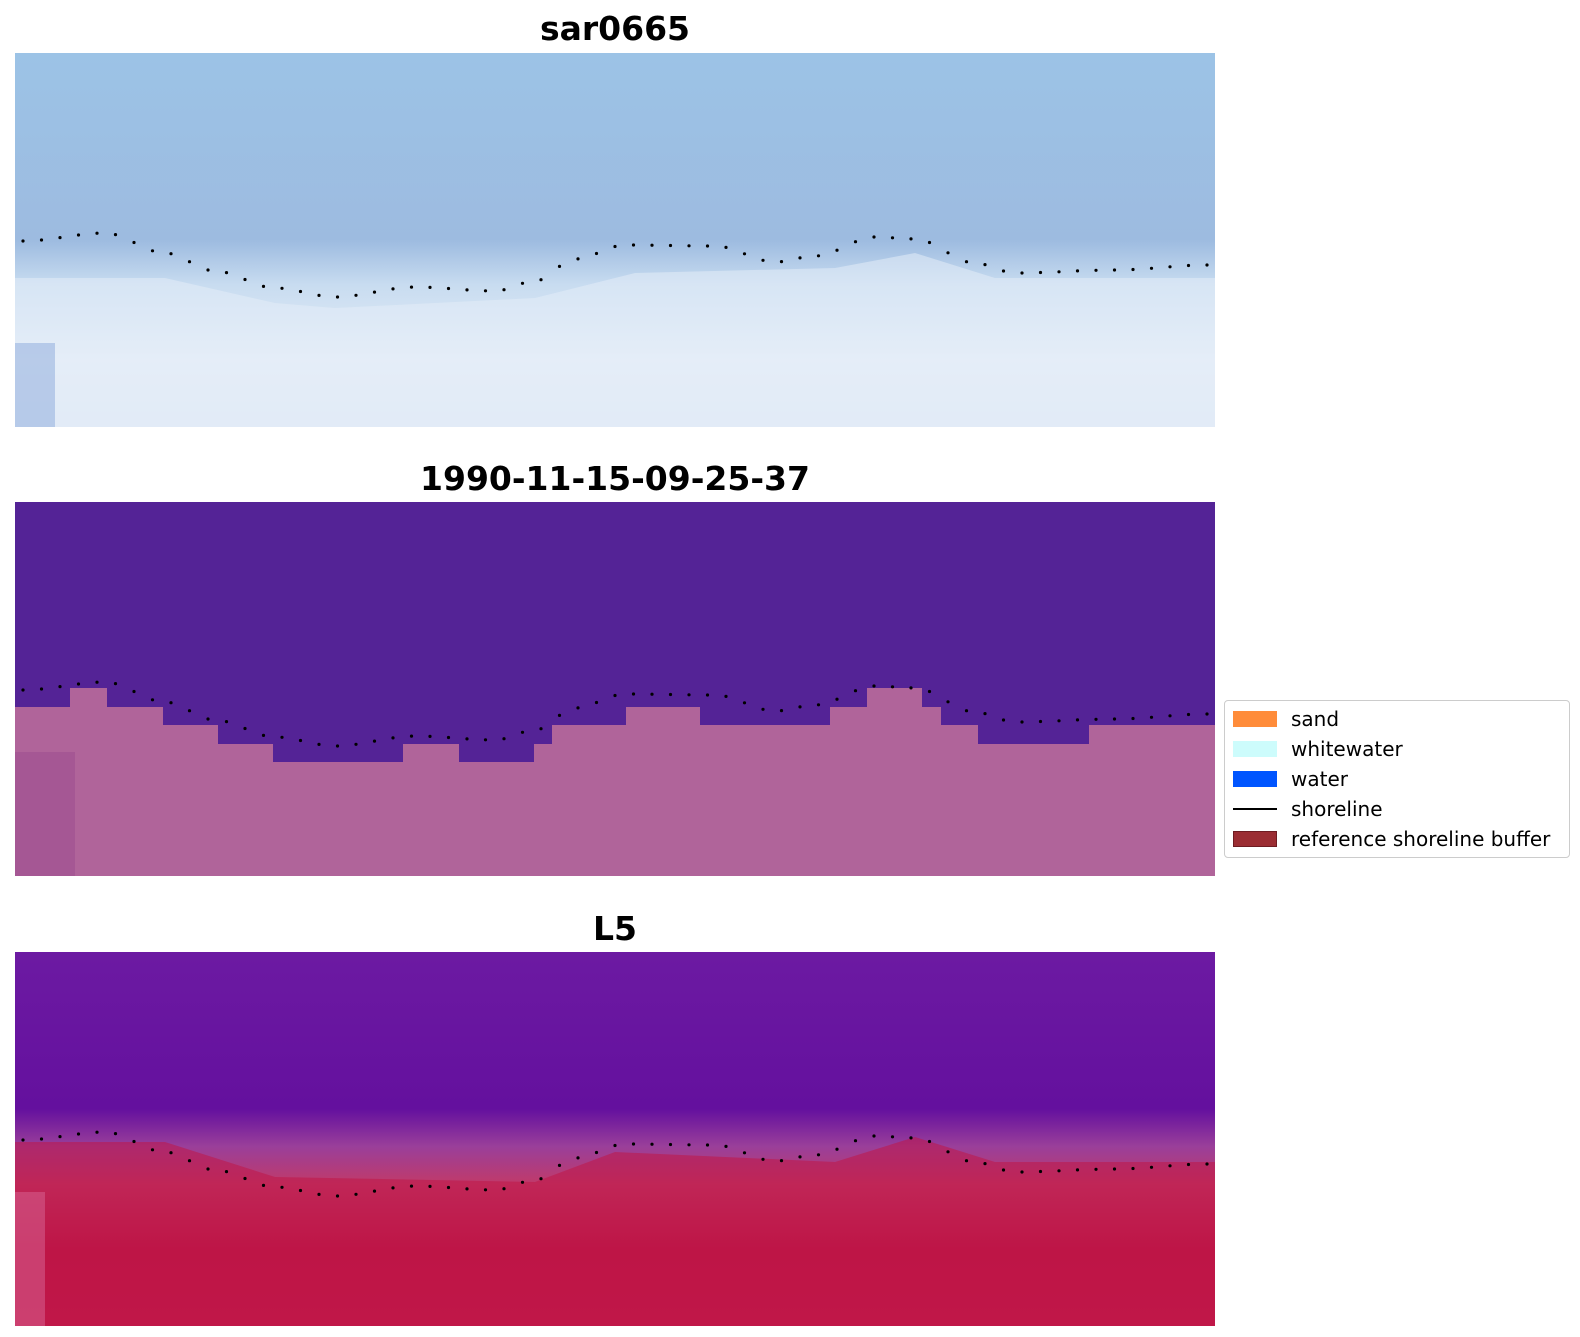 This screenshot has height=1337, width=1580. What do you see at coordinates (1347, 749) in the screenshot?
I see `legend-label-whitewater: whitewater` at bounding box center [1347, 749].